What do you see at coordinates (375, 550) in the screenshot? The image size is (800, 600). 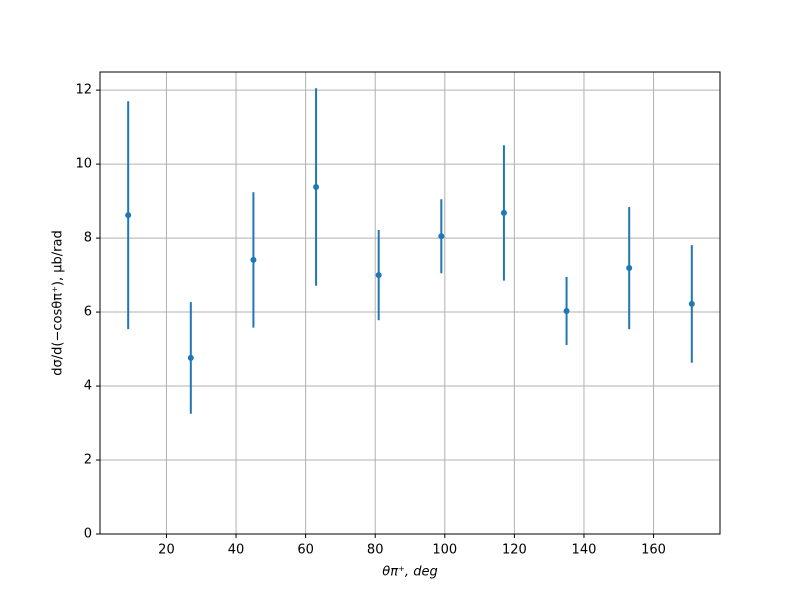 I see `x-tick-label: 80` at bounding box center [375, 550].